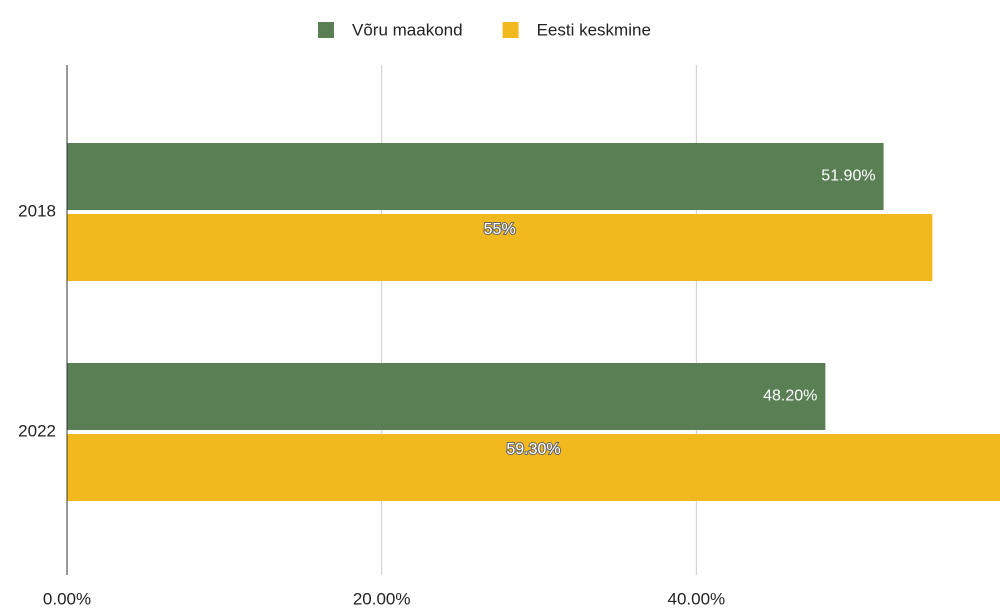 The image size is (1000, 610). Describe the element at coordinates (848, 176) in the screenshot. I see `value-label: 51.90%` at that location.